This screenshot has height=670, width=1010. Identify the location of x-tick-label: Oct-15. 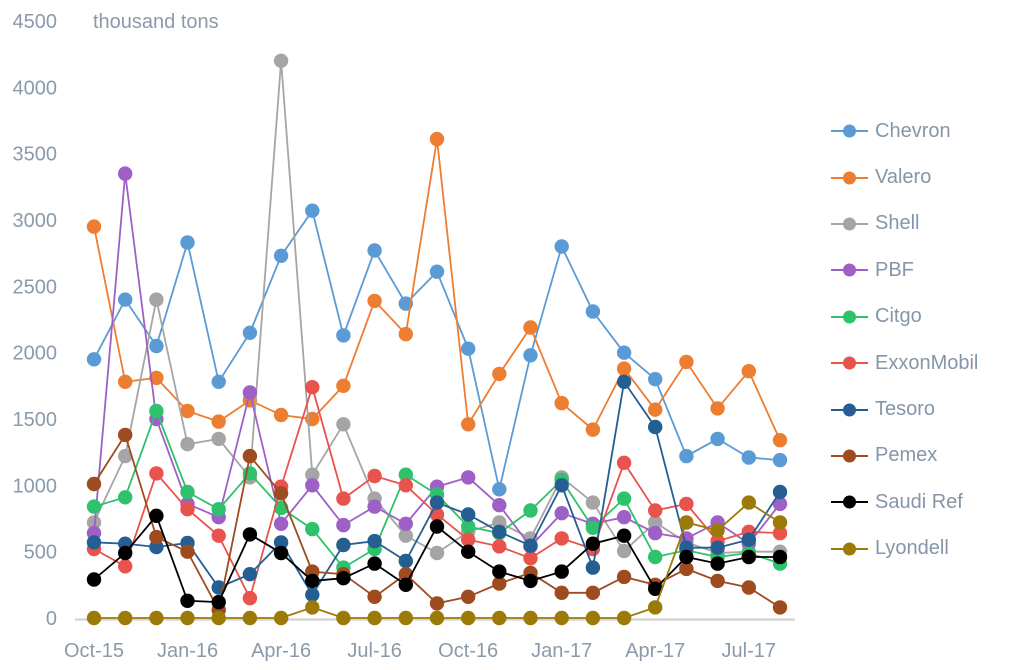
(94, 651).